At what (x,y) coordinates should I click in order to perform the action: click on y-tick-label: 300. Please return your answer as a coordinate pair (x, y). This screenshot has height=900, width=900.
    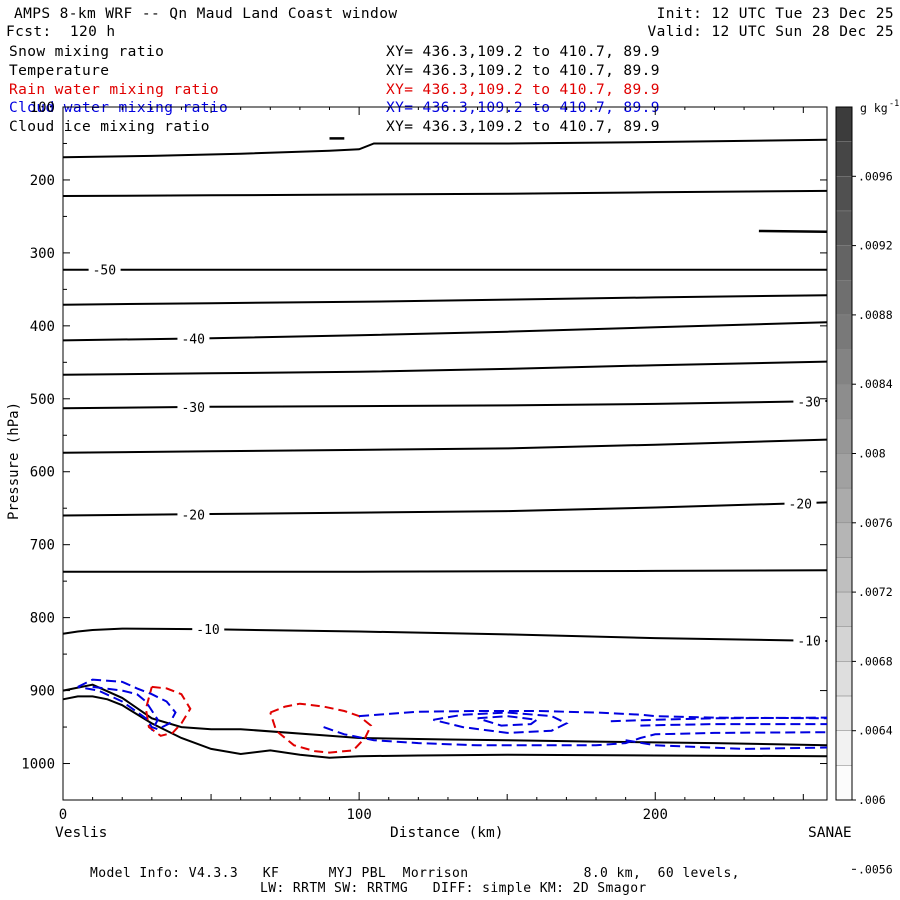
    Looking at the image, I should click on (42, 254).